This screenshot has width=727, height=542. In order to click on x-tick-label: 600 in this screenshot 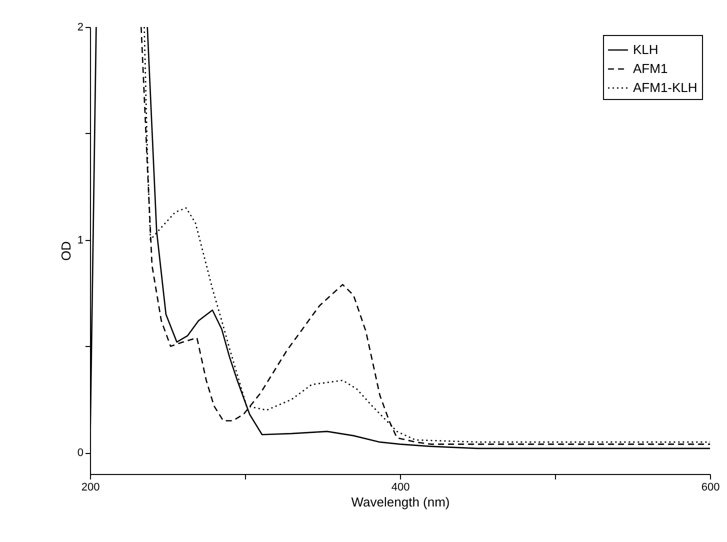, I will do `click(710, 488)`.